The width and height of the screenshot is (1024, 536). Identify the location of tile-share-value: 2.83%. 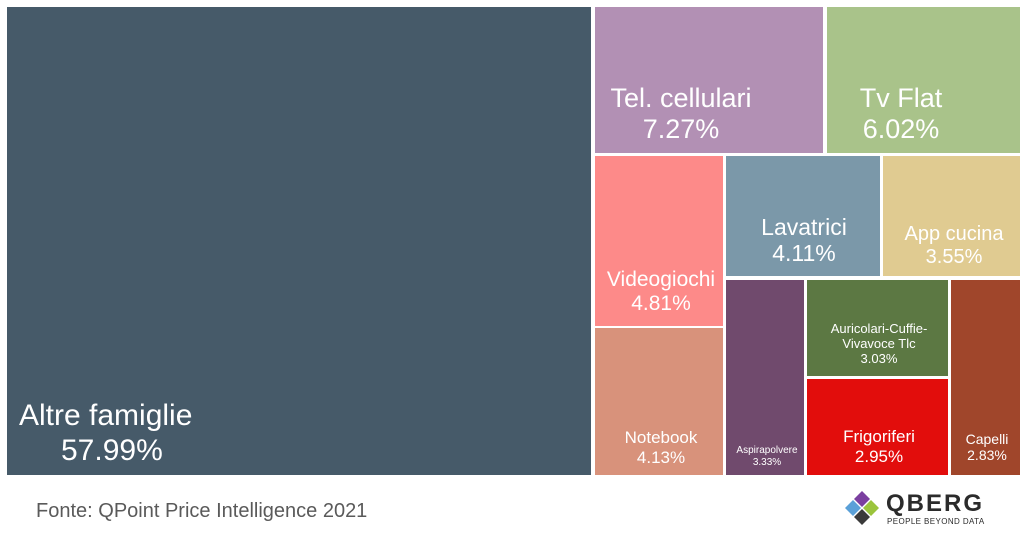
(987, 455).